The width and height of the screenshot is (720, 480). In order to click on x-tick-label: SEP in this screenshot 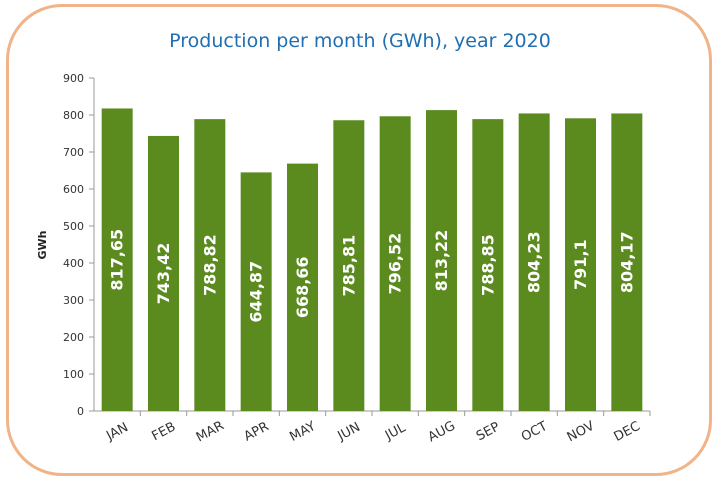, I will do `click(488, 432)`.